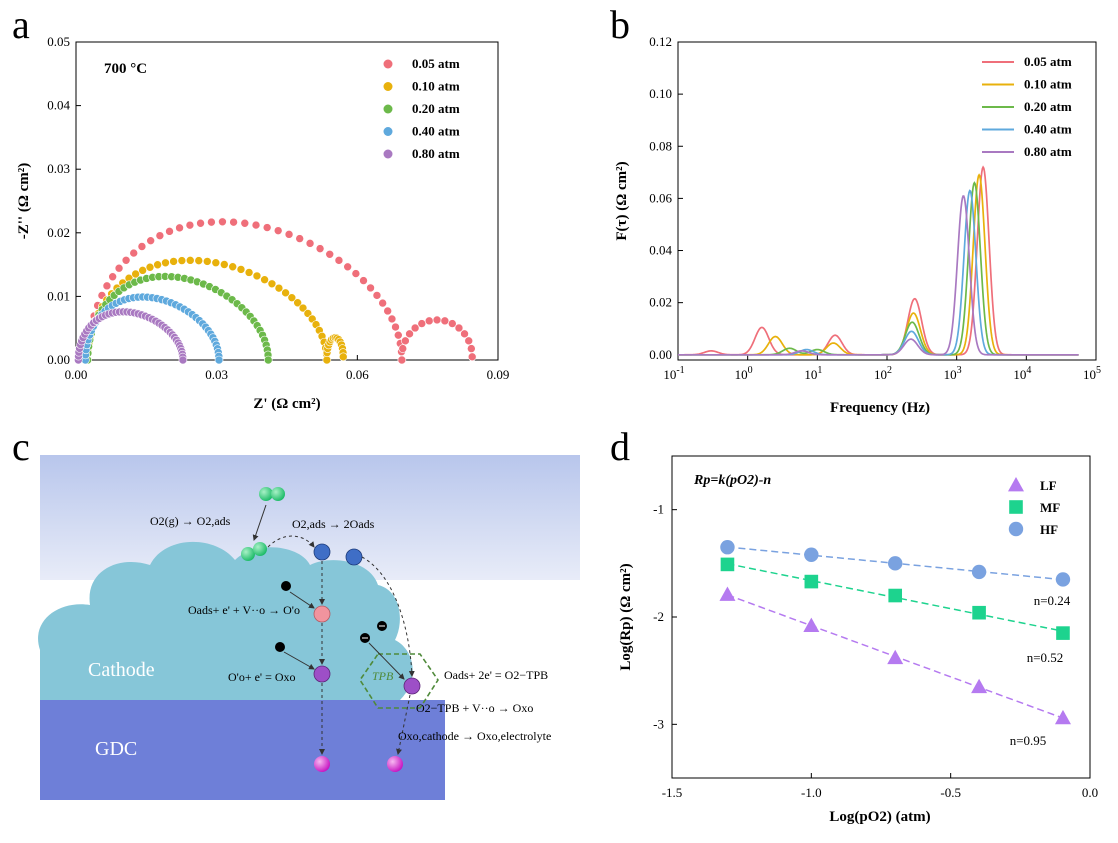 This screenshot has height=843, width=1118. Describe the element at coordinates (1048, 151) in the screenshot. I see `chart-b-legend-label: 0.80 atm` at that location.